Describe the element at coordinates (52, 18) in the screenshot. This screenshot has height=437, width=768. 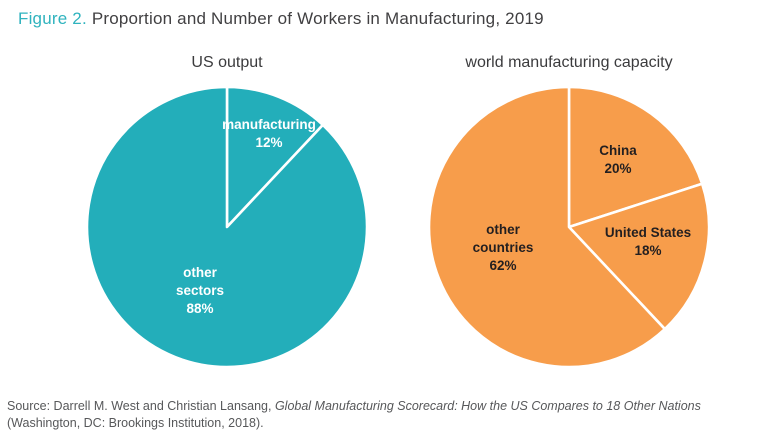
I see `figure-number-label: Figure 2.` at that location.